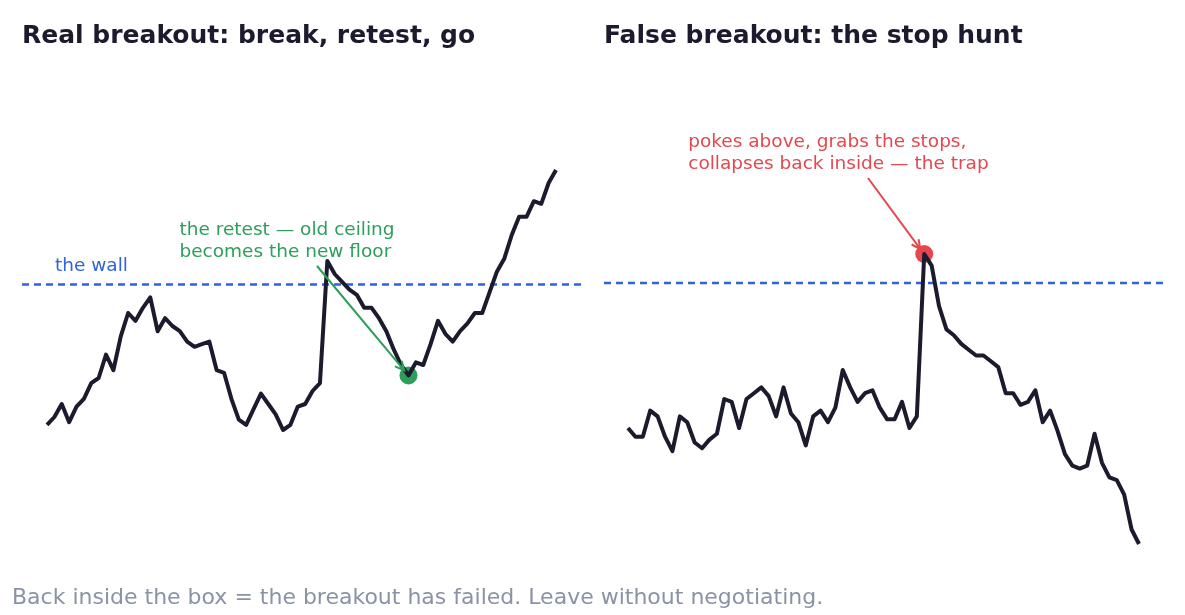  Describe the element at coordinates (91, 265) in the screenshot. I see `ref-line-label: the wall` at that location.